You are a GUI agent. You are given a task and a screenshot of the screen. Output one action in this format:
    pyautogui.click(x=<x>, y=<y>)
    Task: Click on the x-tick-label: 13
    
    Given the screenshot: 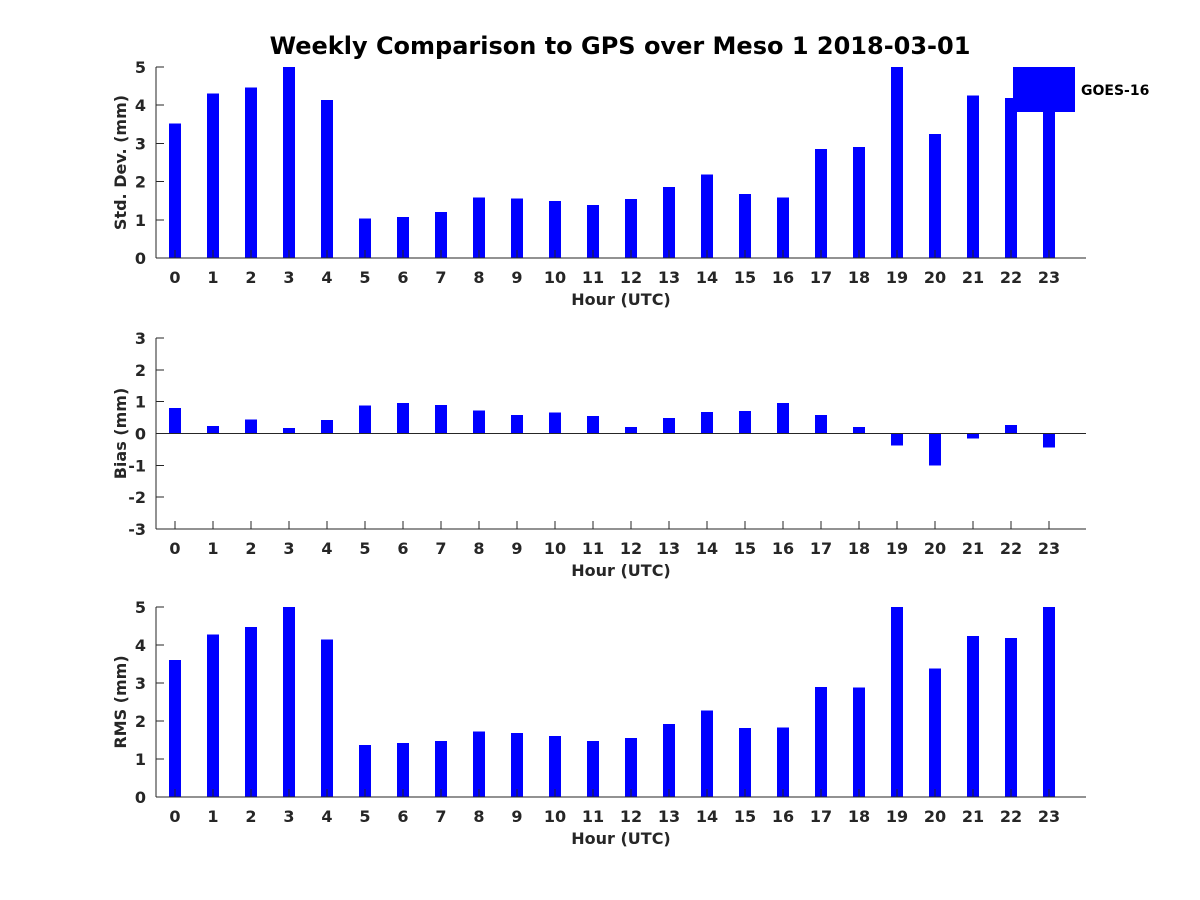 What is the action you would take?
    pyautogui.click(x=669, y=548)
    